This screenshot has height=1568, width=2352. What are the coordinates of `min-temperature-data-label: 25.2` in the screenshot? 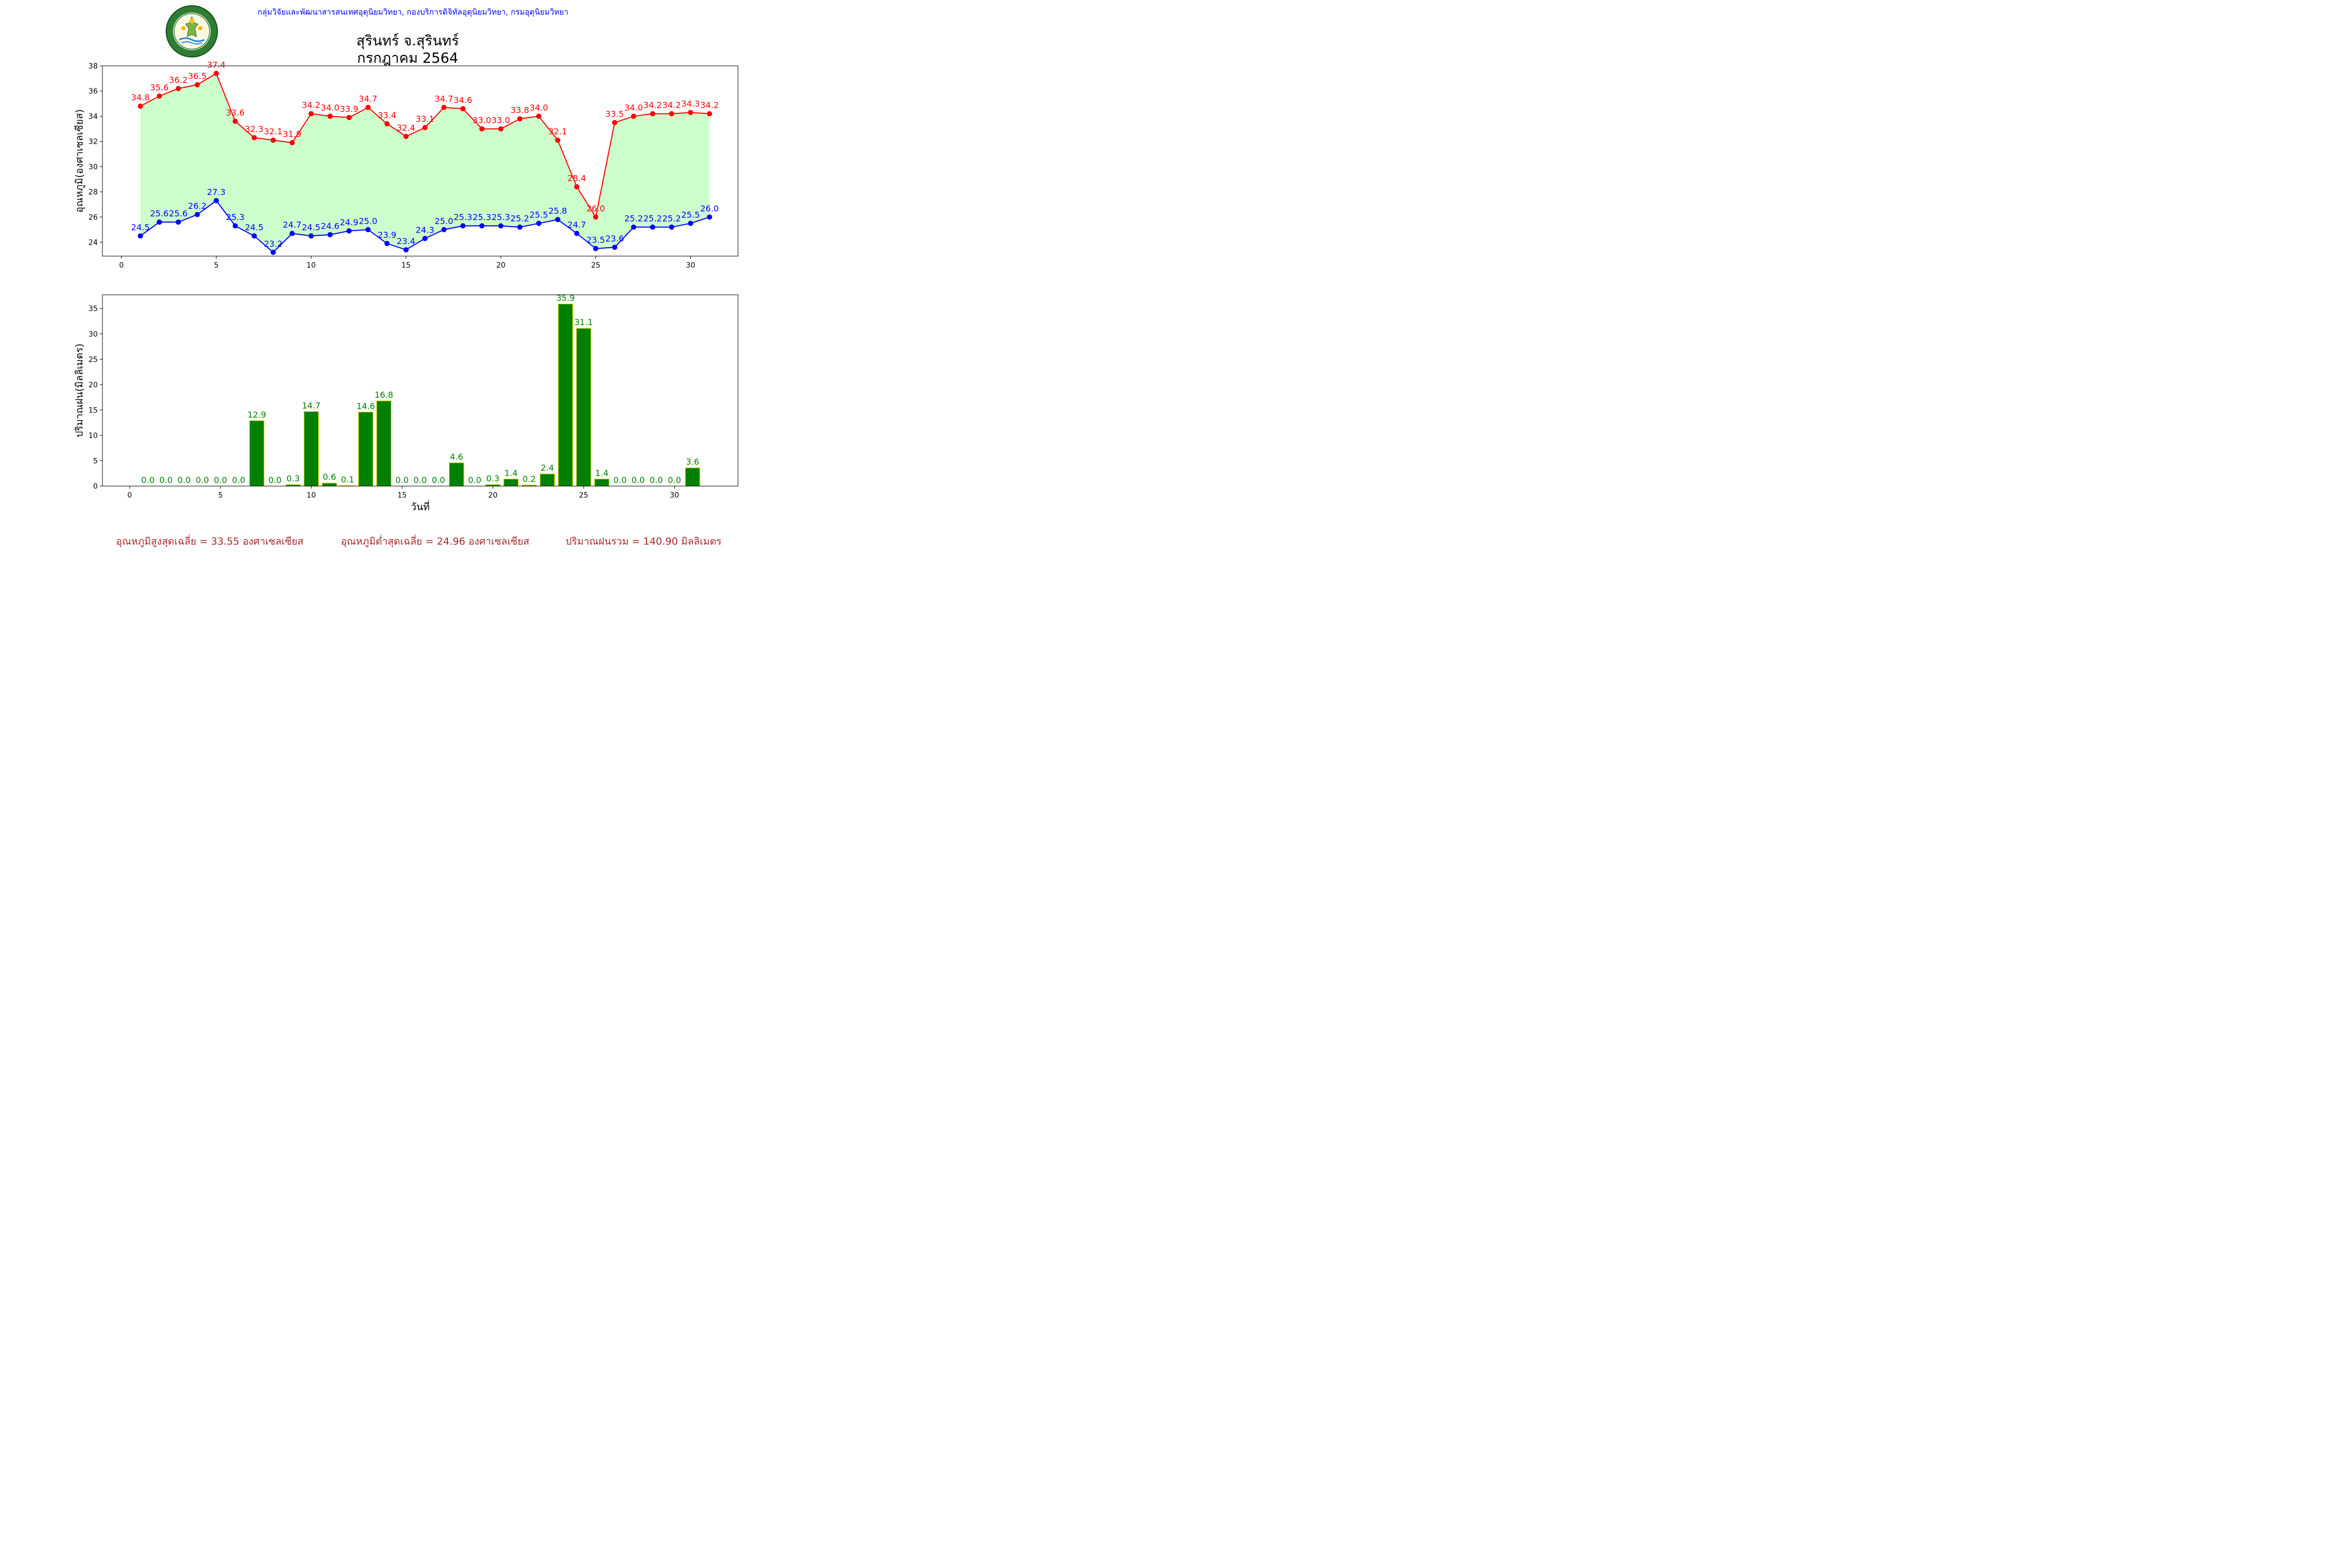 It's located at (671, 219).